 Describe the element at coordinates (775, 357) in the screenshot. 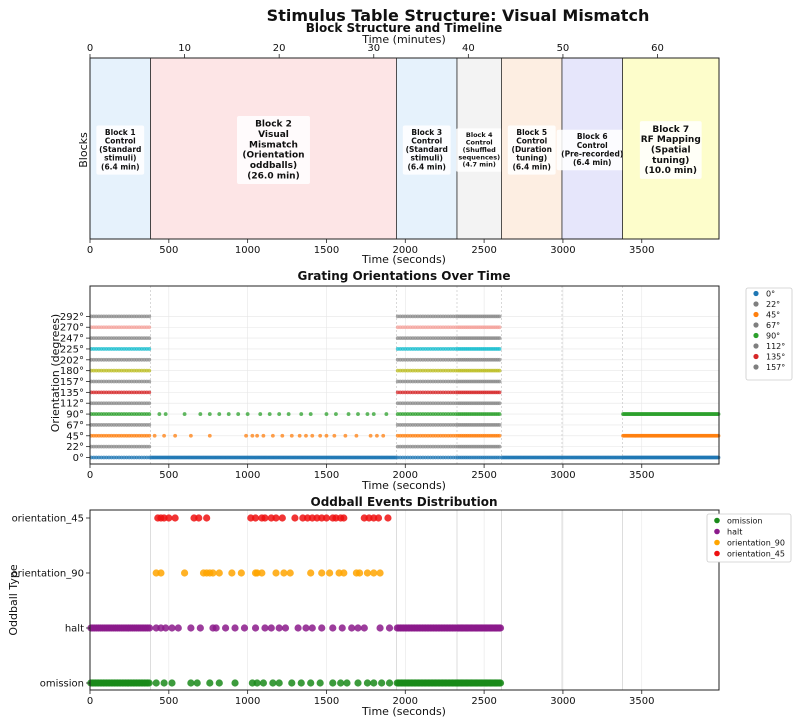

I see `legend-entry: 135°` at that location.